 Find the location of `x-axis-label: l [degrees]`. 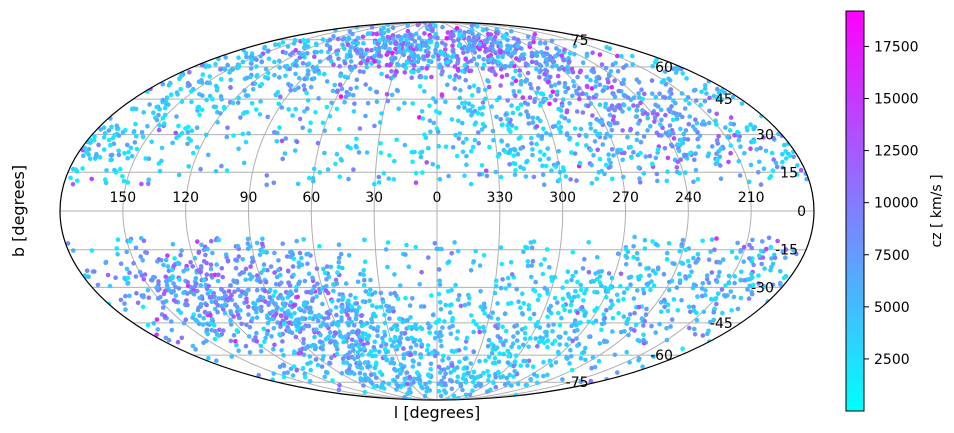

x-axis-label: l [degrees] is located at coordinates (437, 412).